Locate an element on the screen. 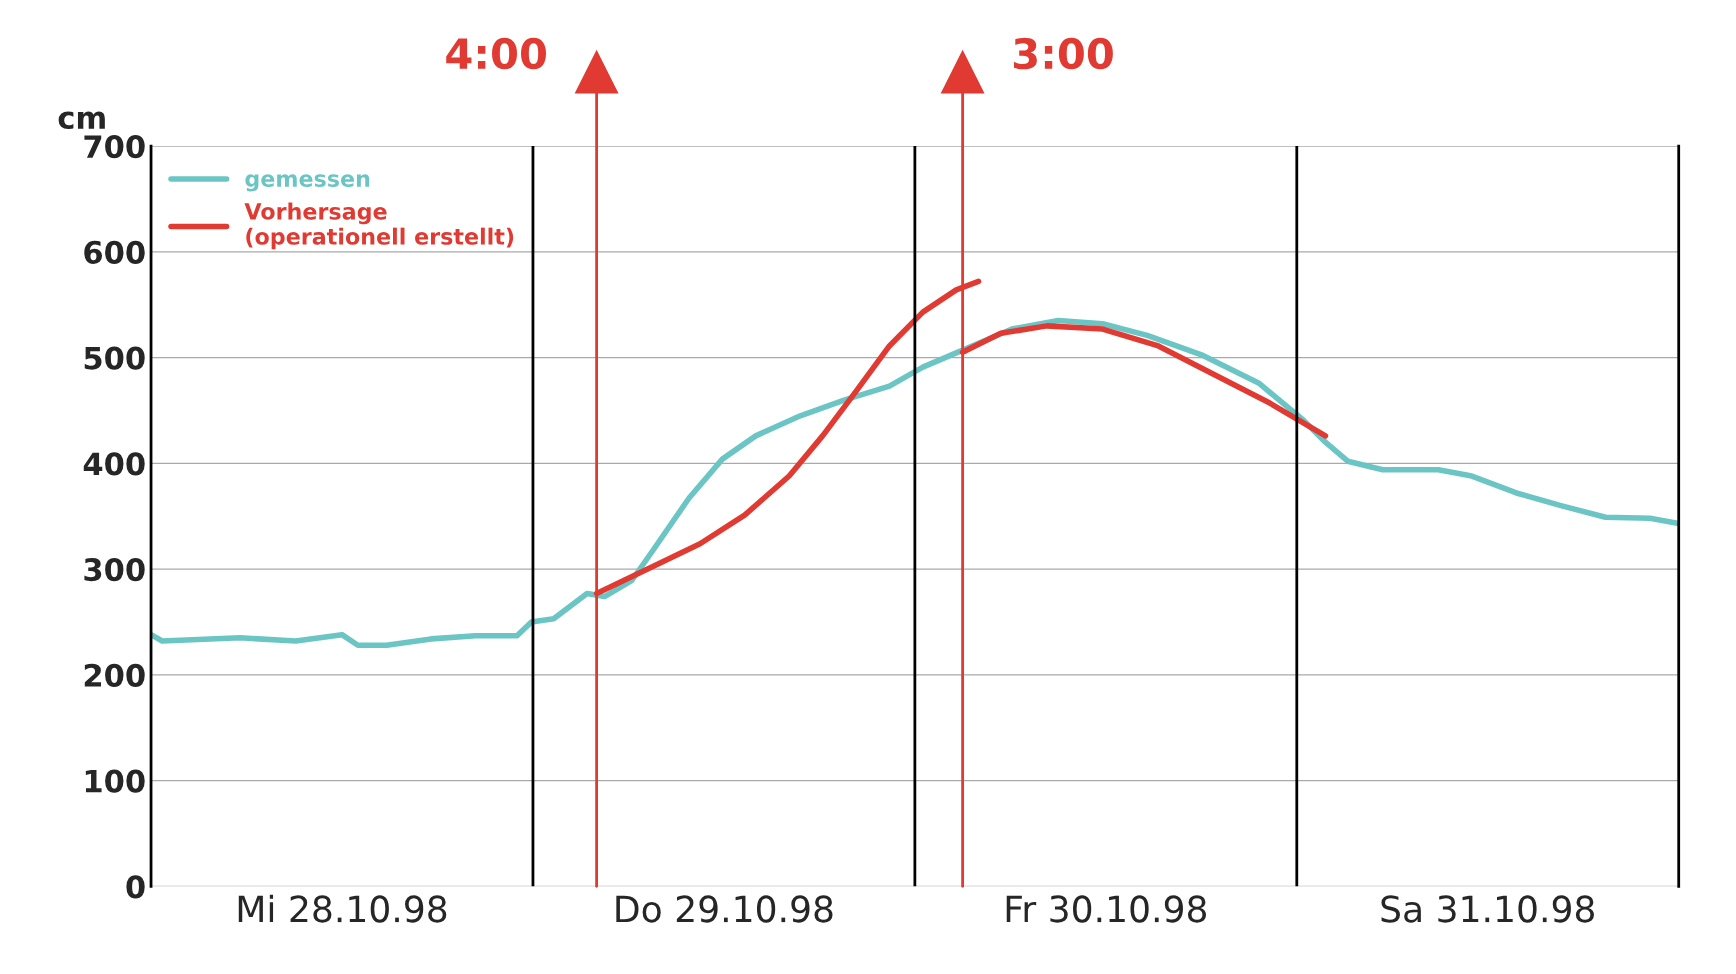 The image size is (1736, 974). y-tick-label: 100 is located at coordinates (115, 781).